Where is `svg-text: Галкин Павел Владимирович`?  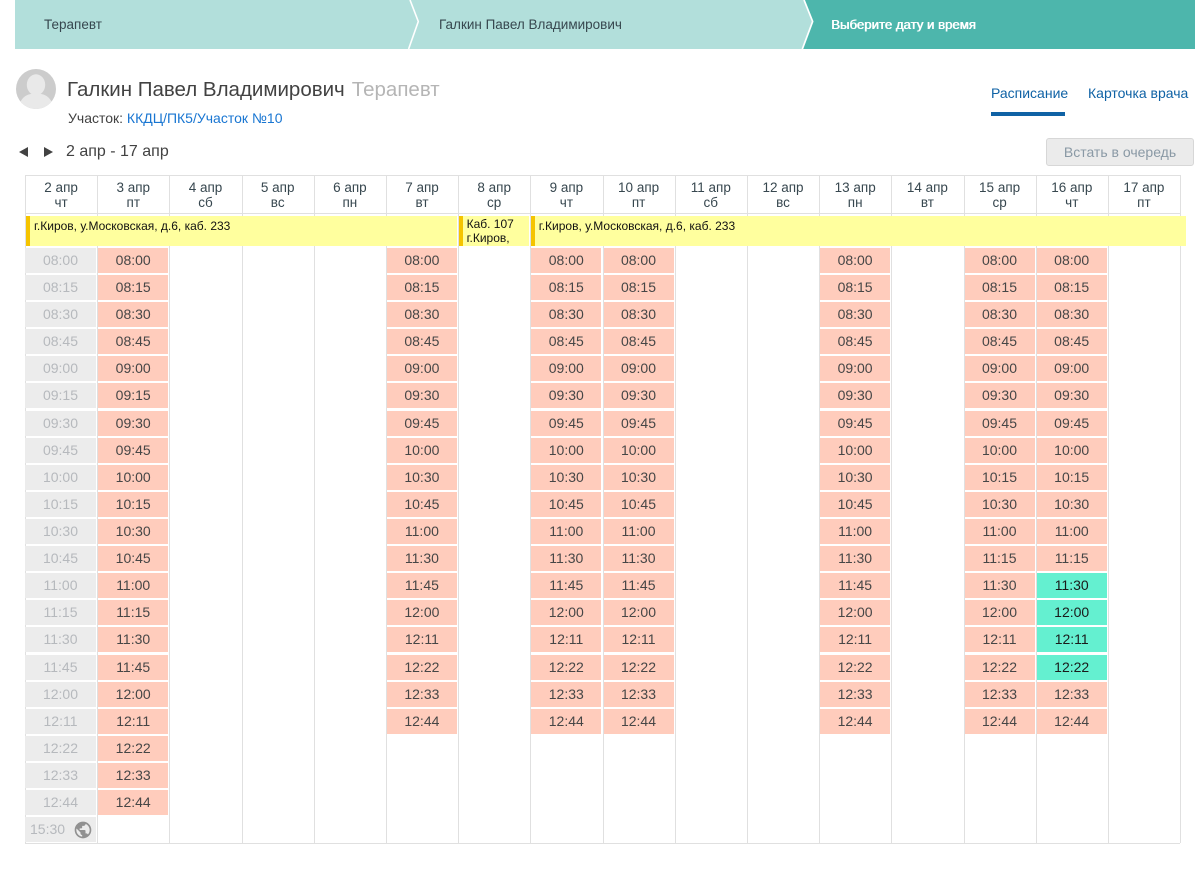 svg-text: Галкин Павел Владимирович is located at coordinates (530, 24).